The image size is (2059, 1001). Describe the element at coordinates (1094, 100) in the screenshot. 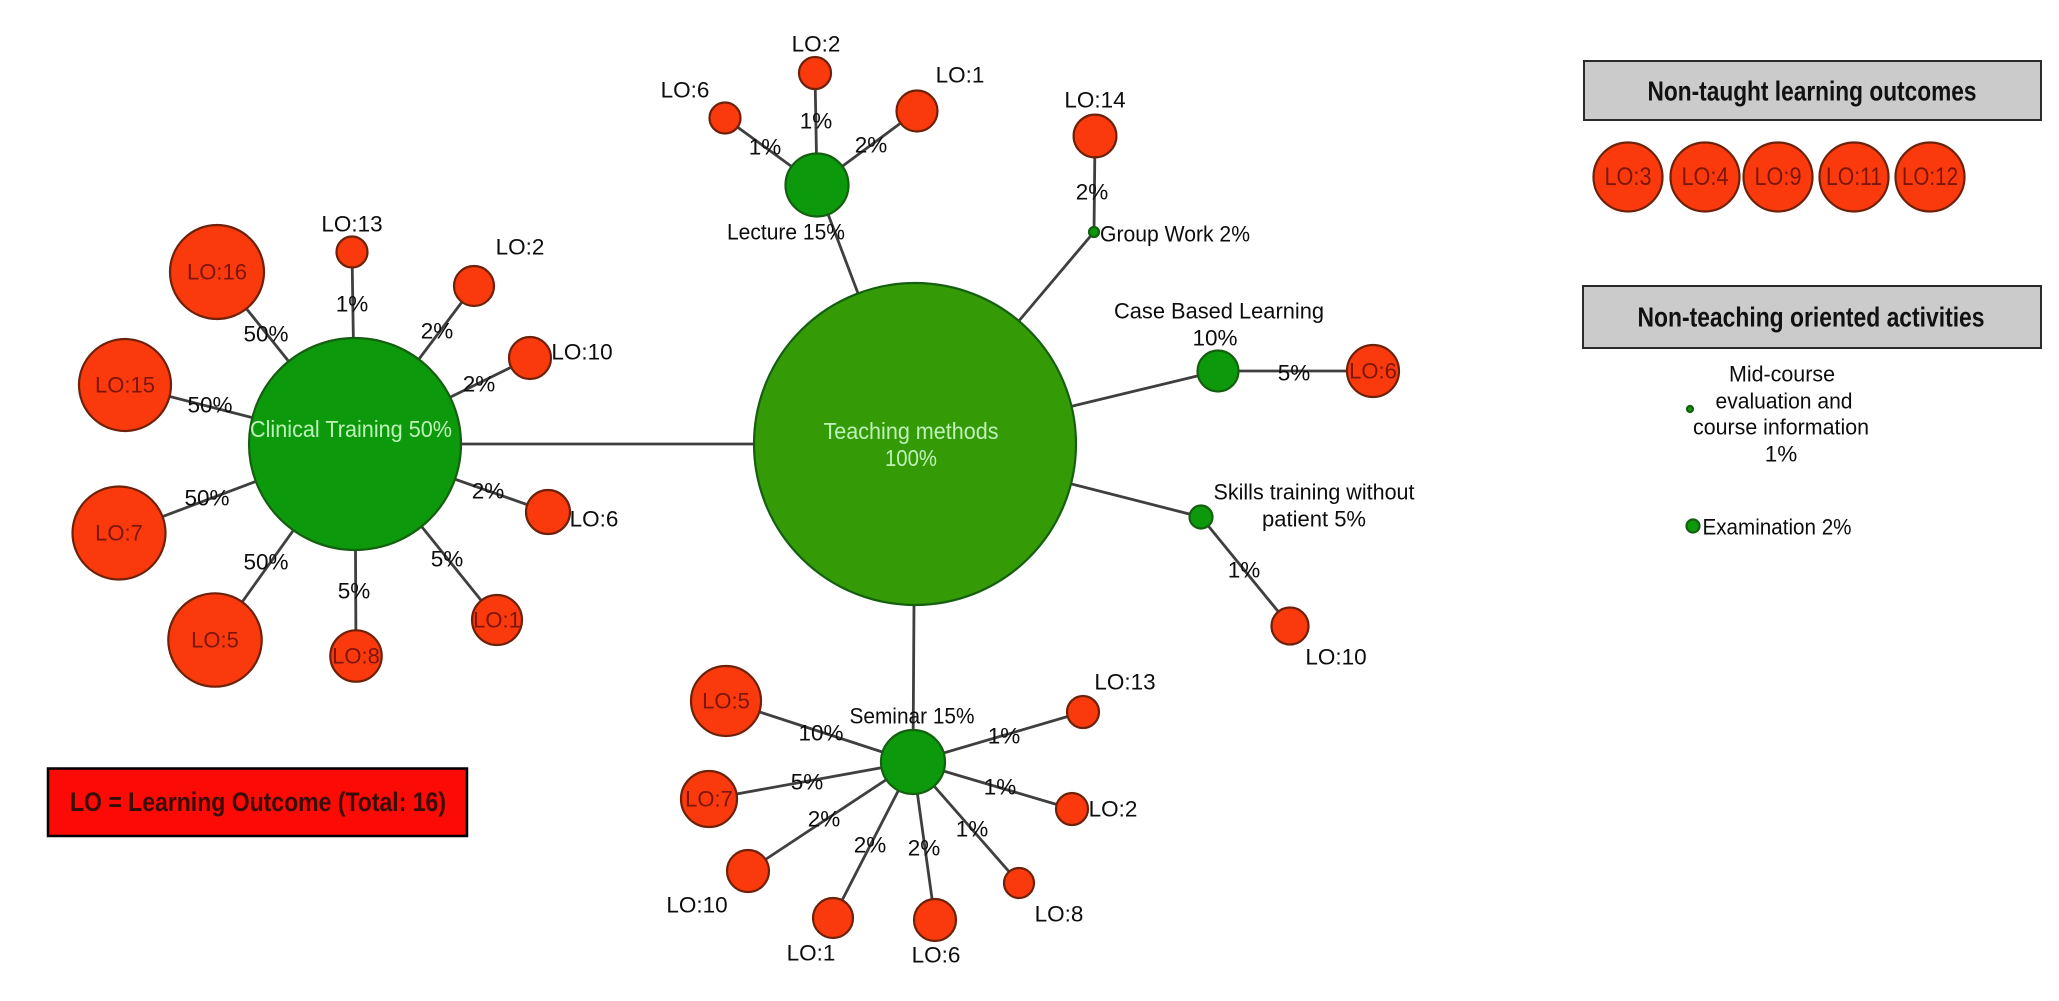

I see `svg-text: LO:14` at that location.